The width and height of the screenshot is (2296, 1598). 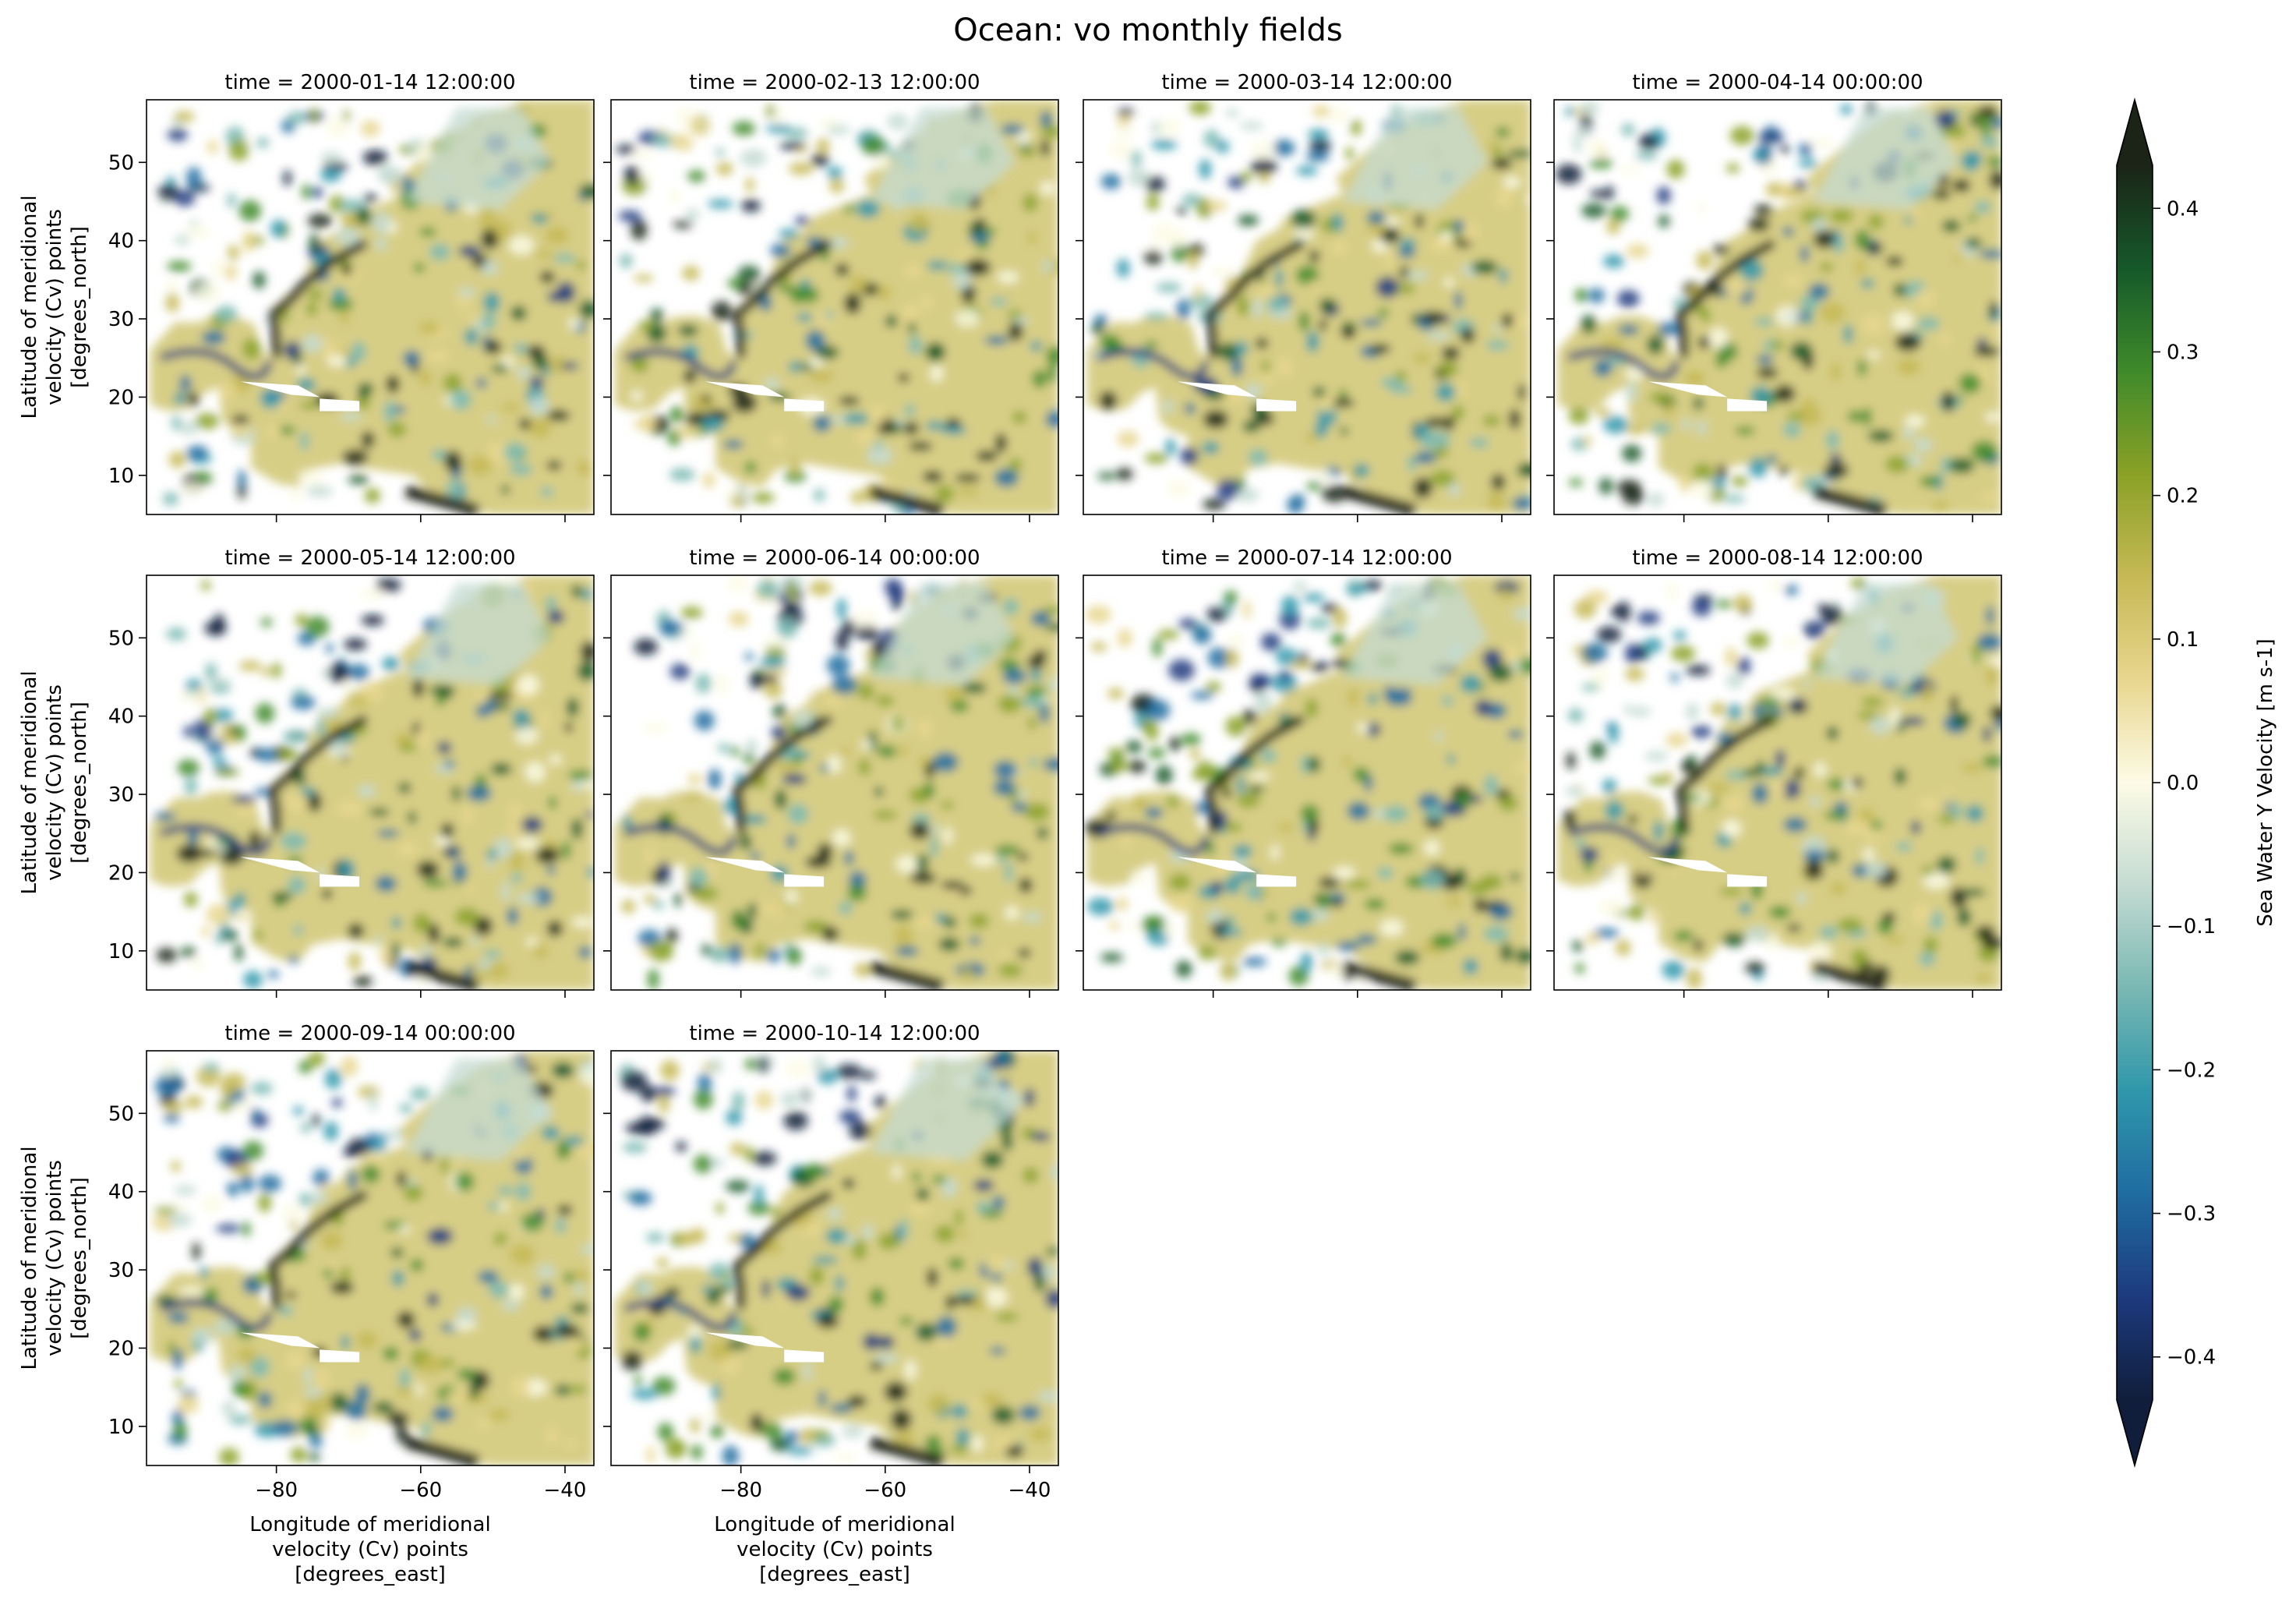 What do you see at coordinates (836, 783) in the screenshot?
I see `velocity-field` at bounding box center [836, 783].